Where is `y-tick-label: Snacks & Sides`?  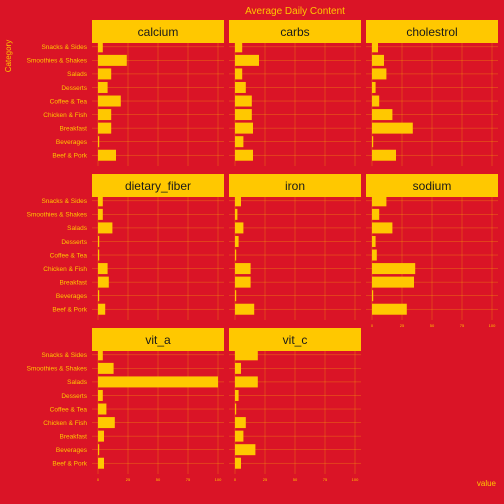
y-tick-label: Snacks & Sides is located at coordinates (64, 47).